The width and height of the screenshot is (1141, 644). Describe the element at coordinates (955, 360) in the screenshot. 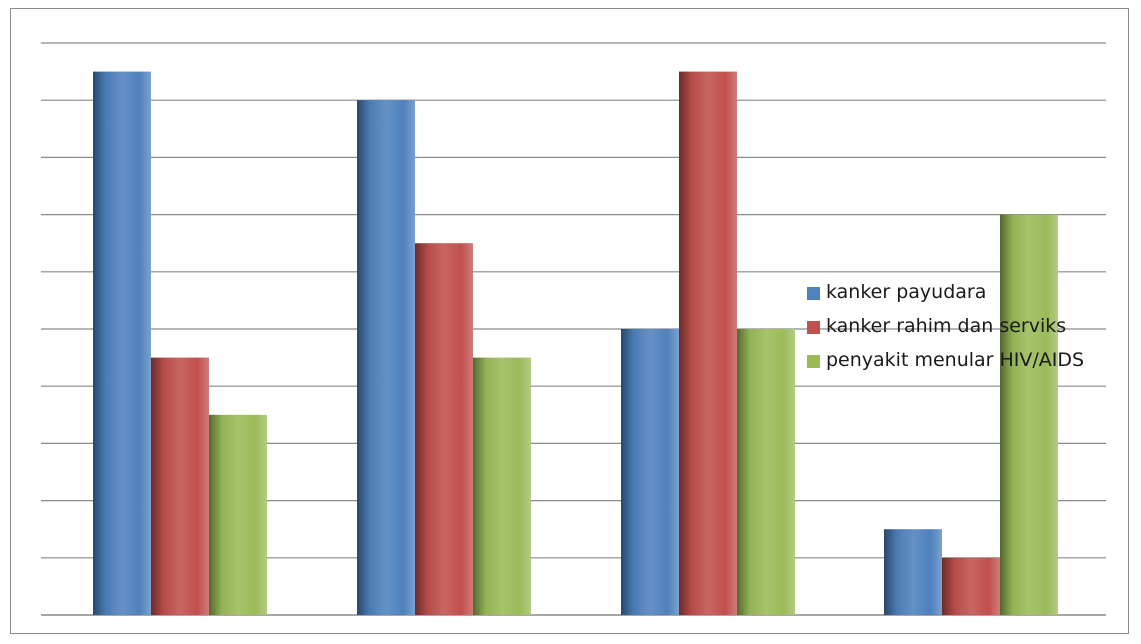

I see `legend-label: penyakit menular HIV/AIDS` at that location.